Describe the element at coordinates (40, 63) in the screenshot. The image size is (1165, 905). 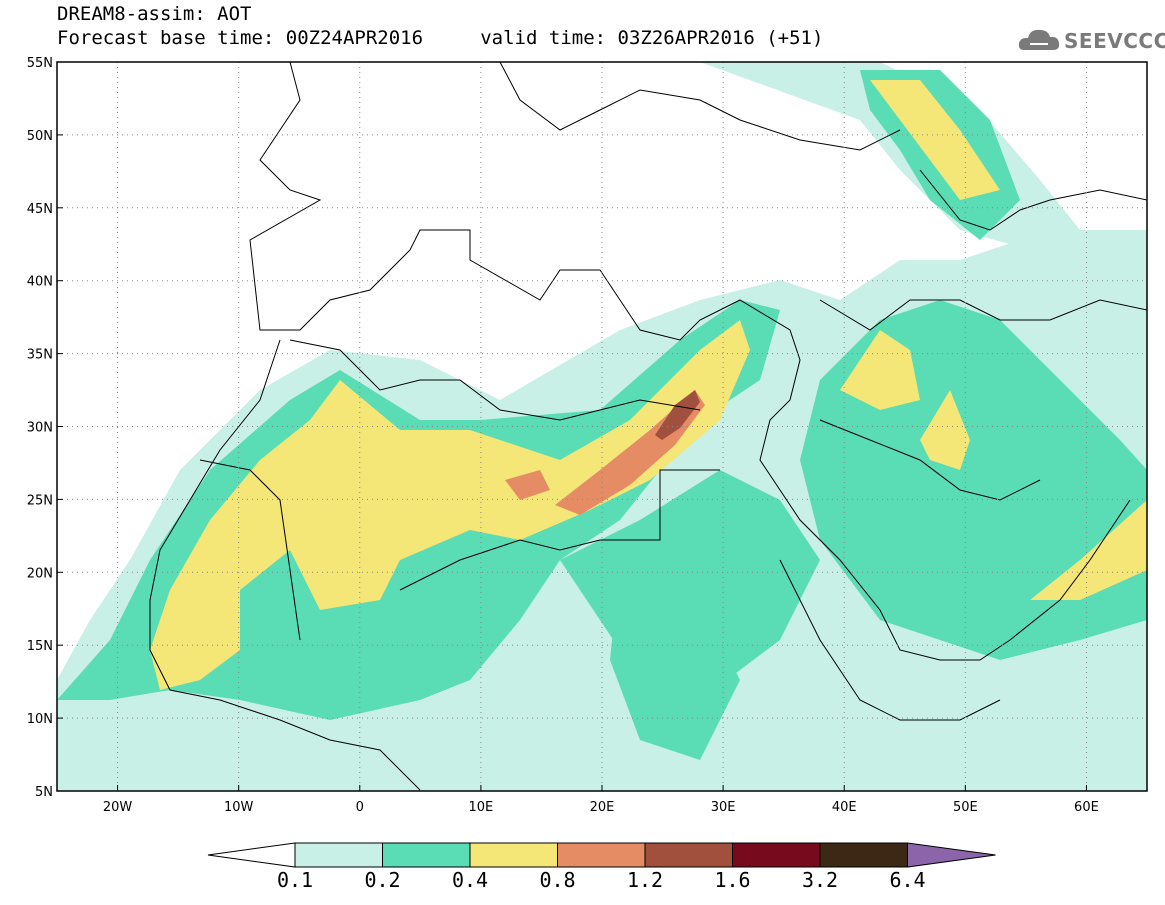
I see `lat-tick-label: 55N` at that location.